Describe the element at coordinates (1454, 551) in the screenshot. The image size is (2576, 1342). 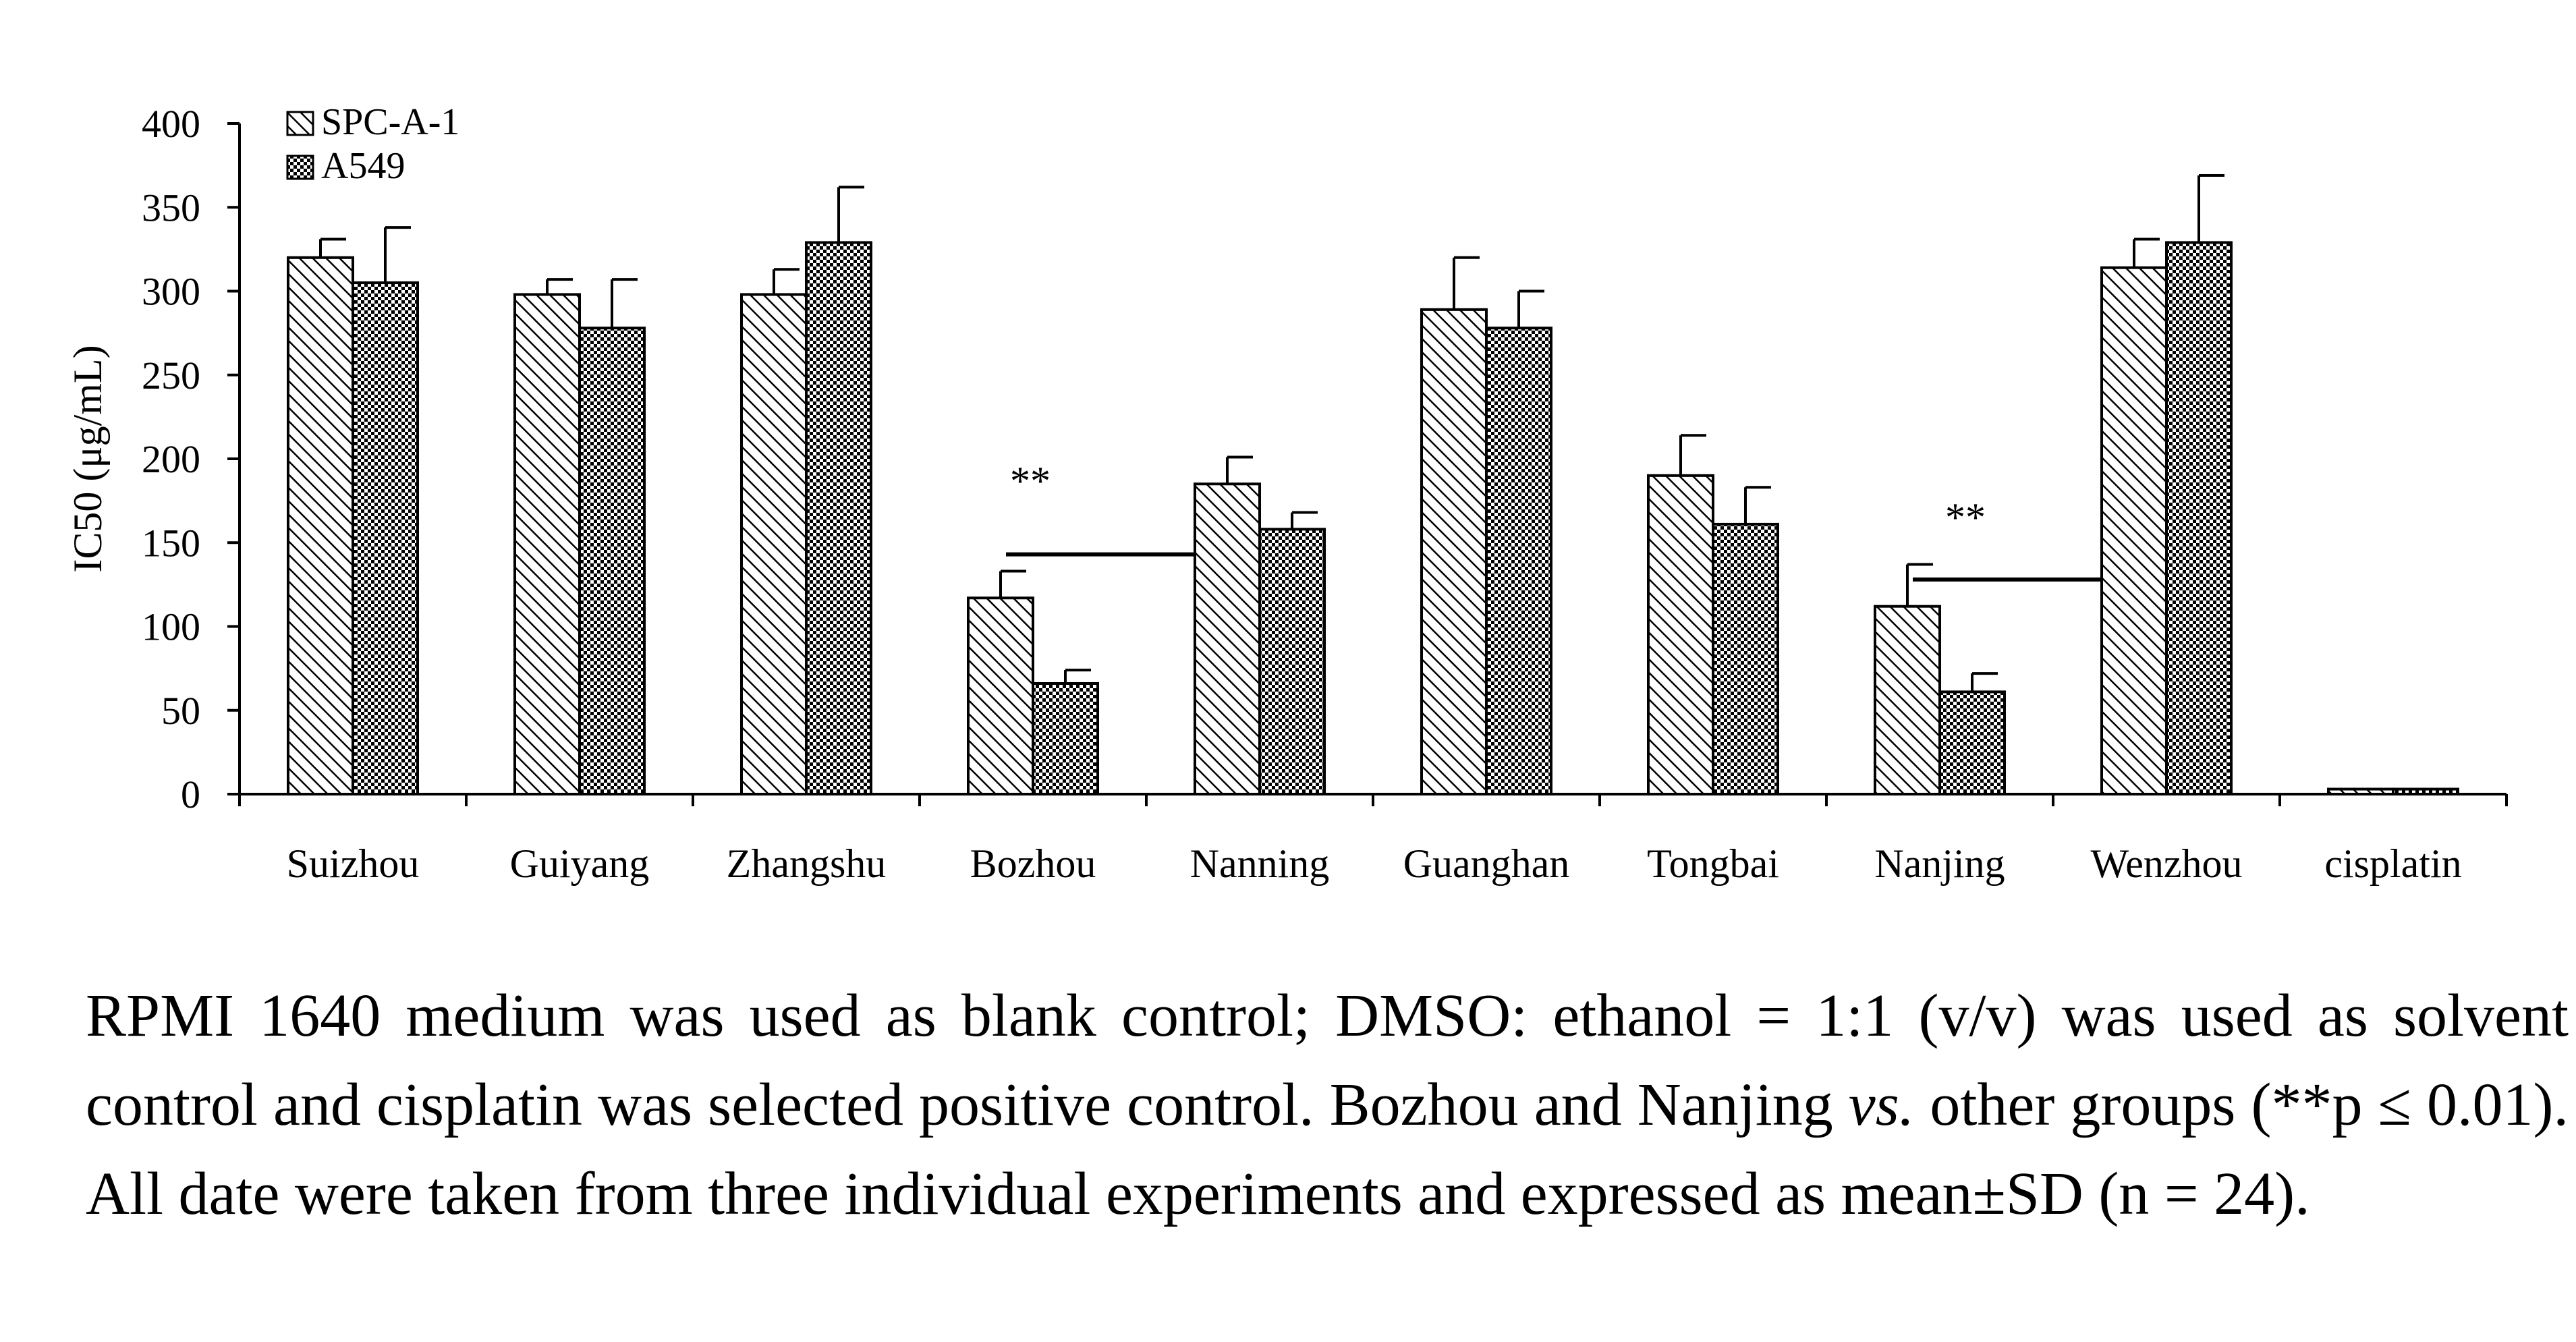
I see `bar-spc-a-1-guanghan` at that location.